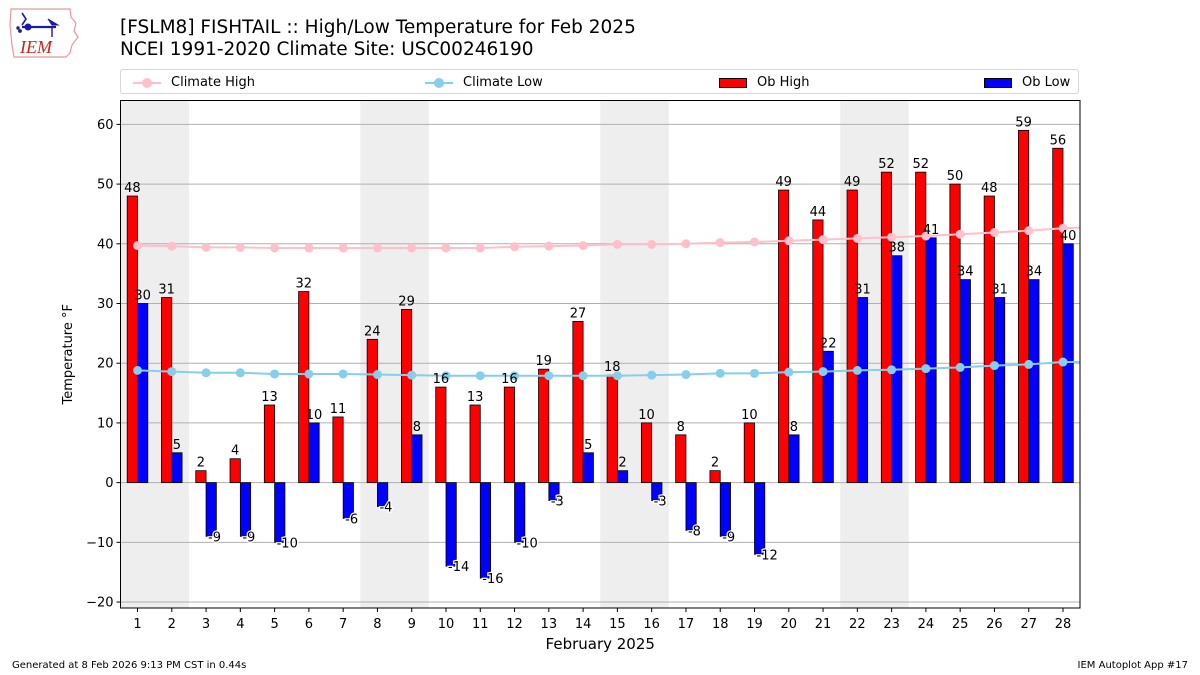  Describe the element at coordinates (1058, 140) in the screenshot. I see `ob-high-label: 56` at that location.